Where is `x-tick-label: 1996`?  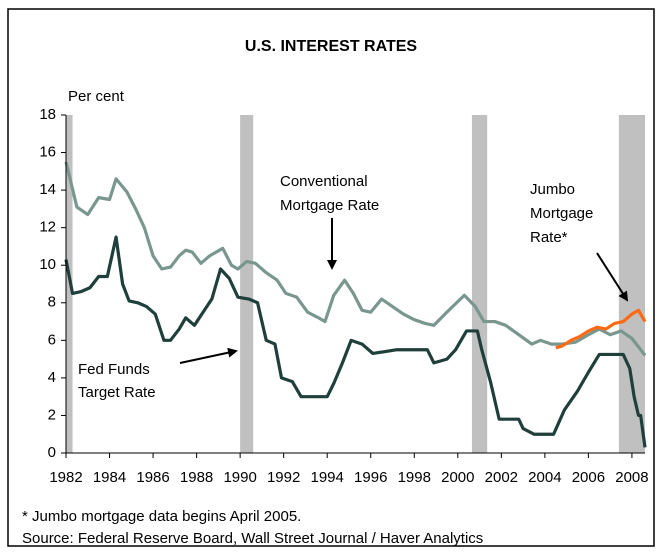
x-tick-label: 1996 is located at coordinates (370, 477).